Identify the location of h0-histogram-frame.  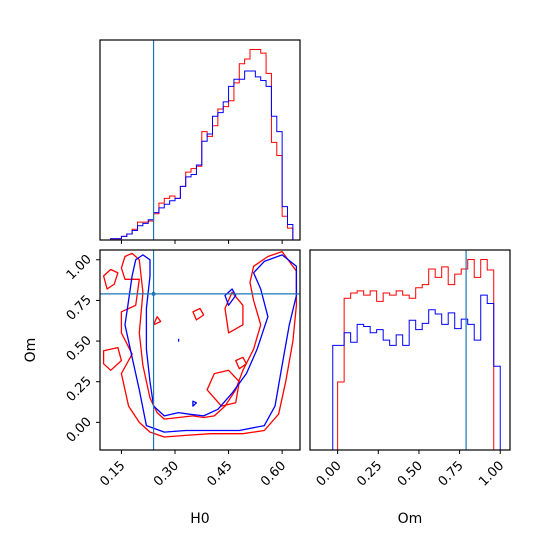
(200, 140).